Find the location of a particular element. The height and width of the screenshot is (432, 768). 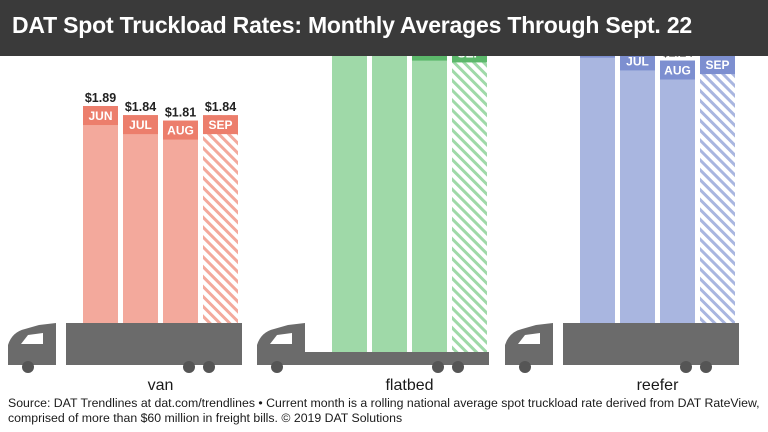

bar-flatbed-aug is located at coordinates (429, 204).